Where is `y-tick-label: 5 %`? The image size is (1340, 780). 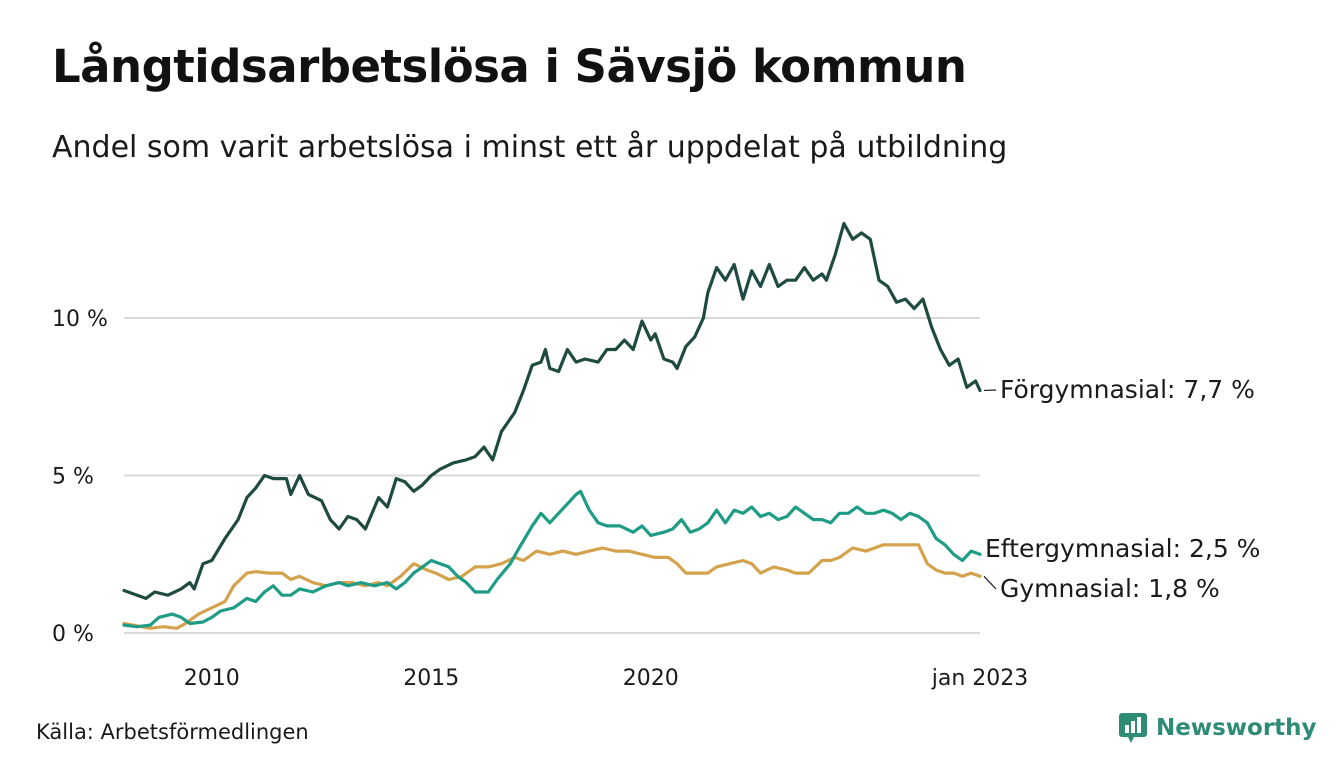
y-tick-label: 5 % is located at coordinates (73, 477).